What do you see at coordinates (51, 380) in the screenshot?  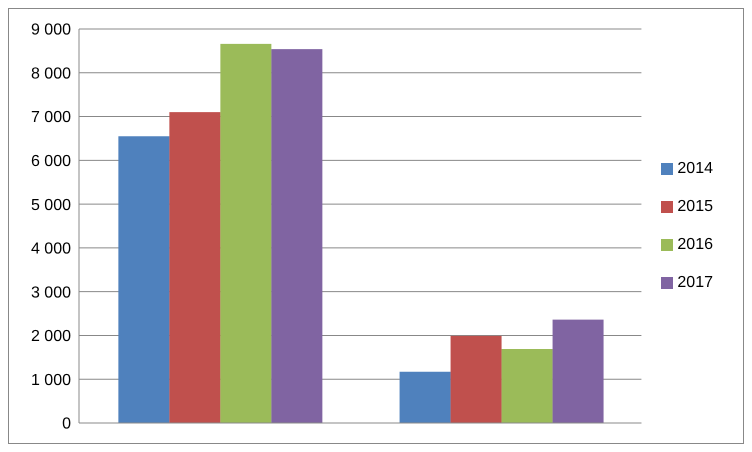 I see `y-tick-label: 1 000` at bounding box center [51, 380].